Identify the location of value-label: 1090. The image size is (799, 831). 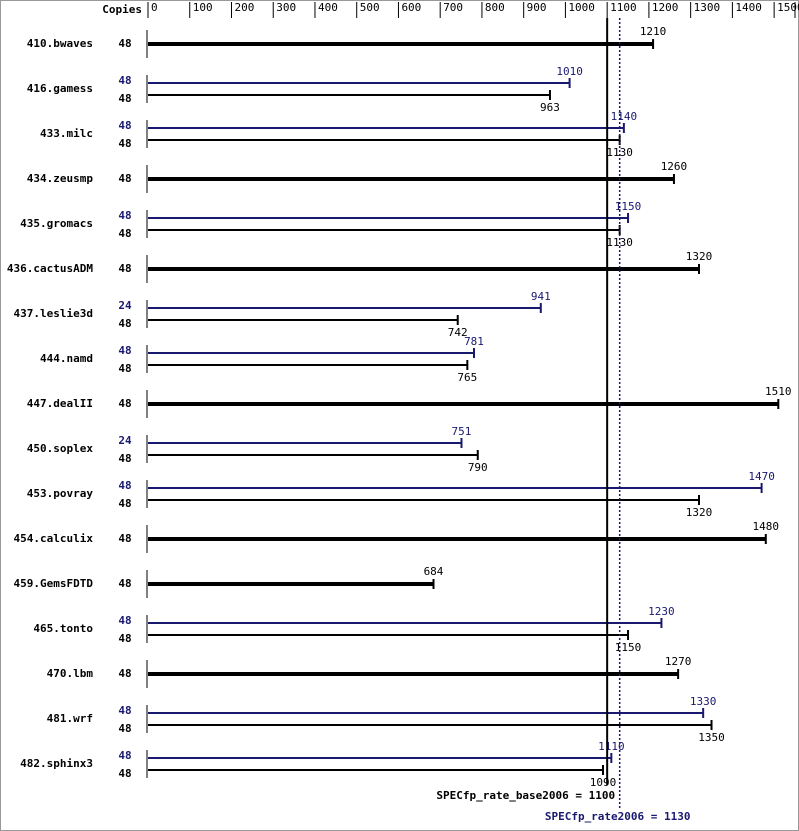
(603, 782).